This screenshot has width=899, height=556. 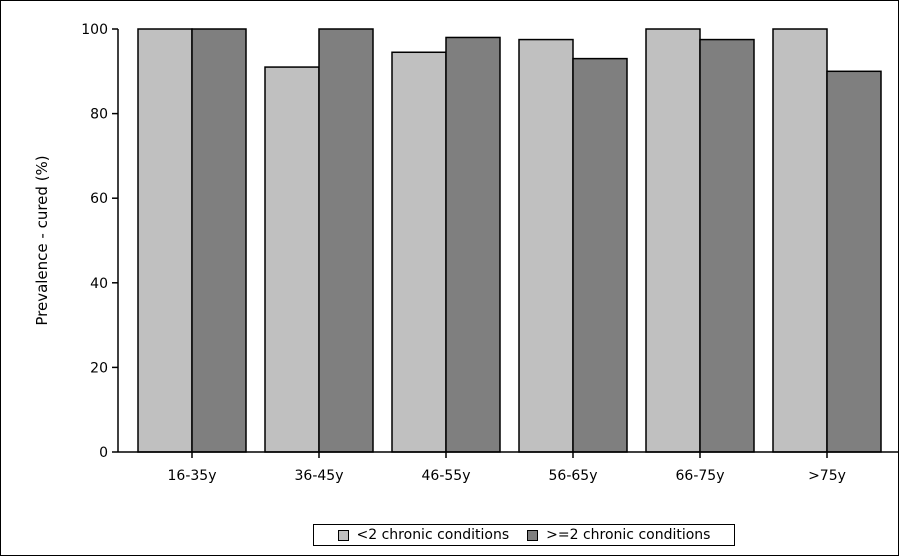 I want to click on x-tick-label: 46-55y, so click(x=446, y=476).